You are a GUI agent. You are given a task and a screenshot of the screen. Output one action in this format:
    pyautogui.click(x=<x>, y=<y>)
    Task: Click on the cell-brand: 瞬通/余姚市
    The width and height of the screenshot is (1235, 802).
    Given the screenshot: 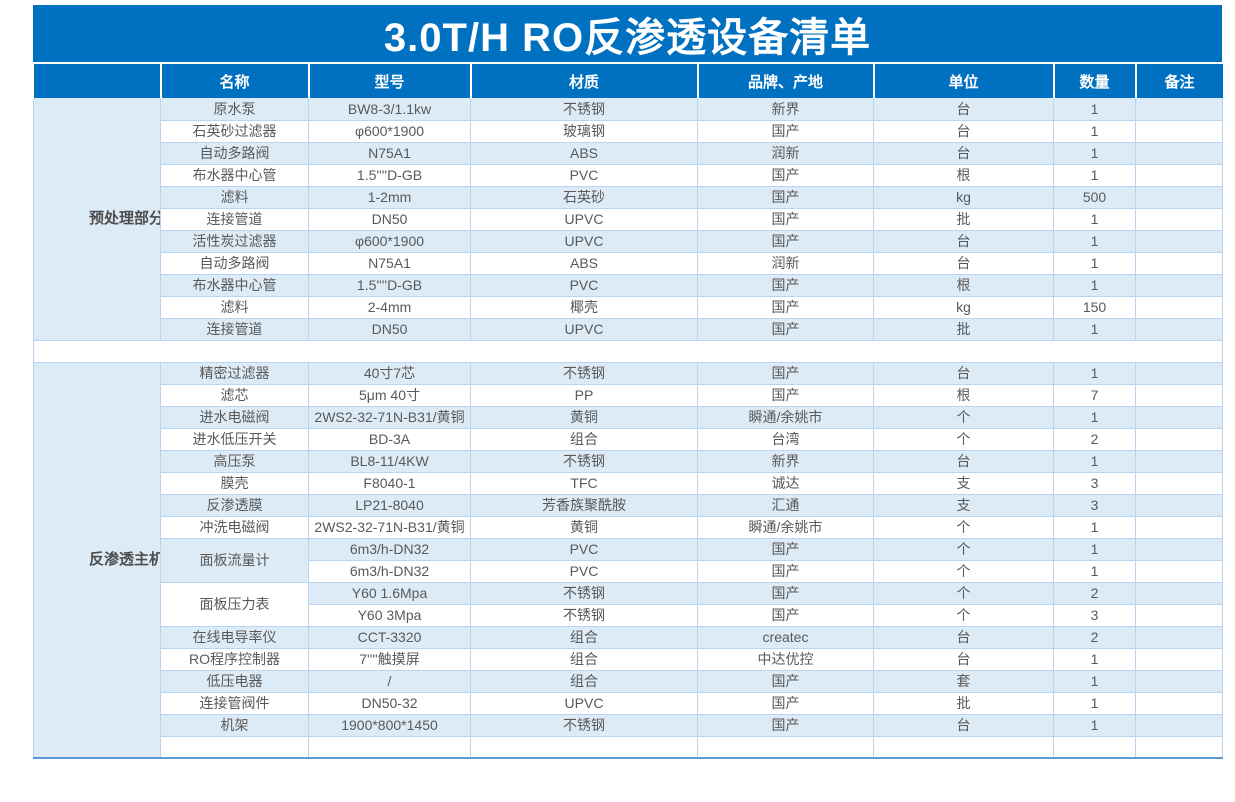 What is the action you would take?
    pyautogui.click(x=785, y=417)
    